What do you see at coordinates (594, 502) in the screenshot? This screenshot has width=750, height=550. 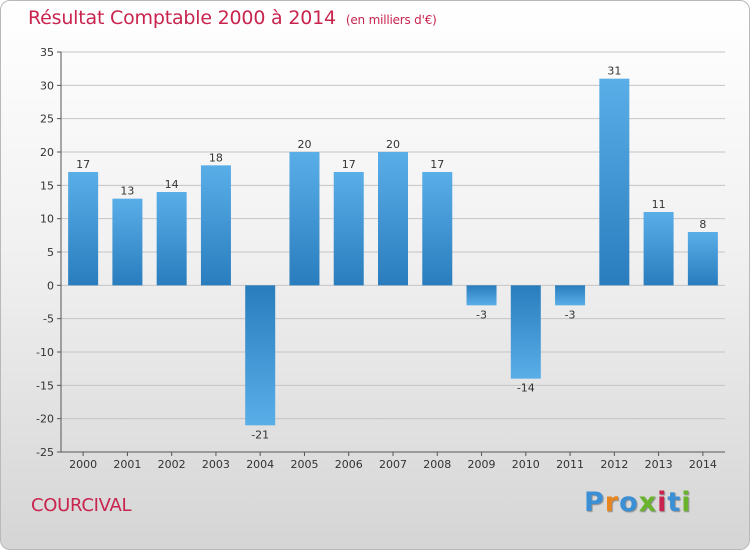 I see `brand-letter: P` at bounding box center [594, 502].